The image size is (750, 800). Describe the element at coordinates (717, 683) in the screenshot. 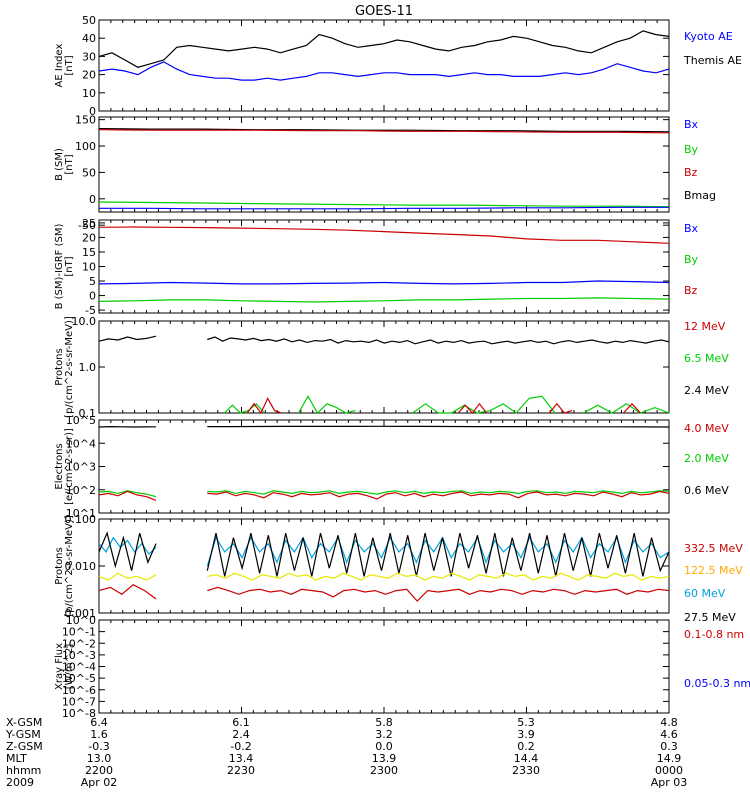

I see `legend-label: 0.05-0.3 nm` at that location.